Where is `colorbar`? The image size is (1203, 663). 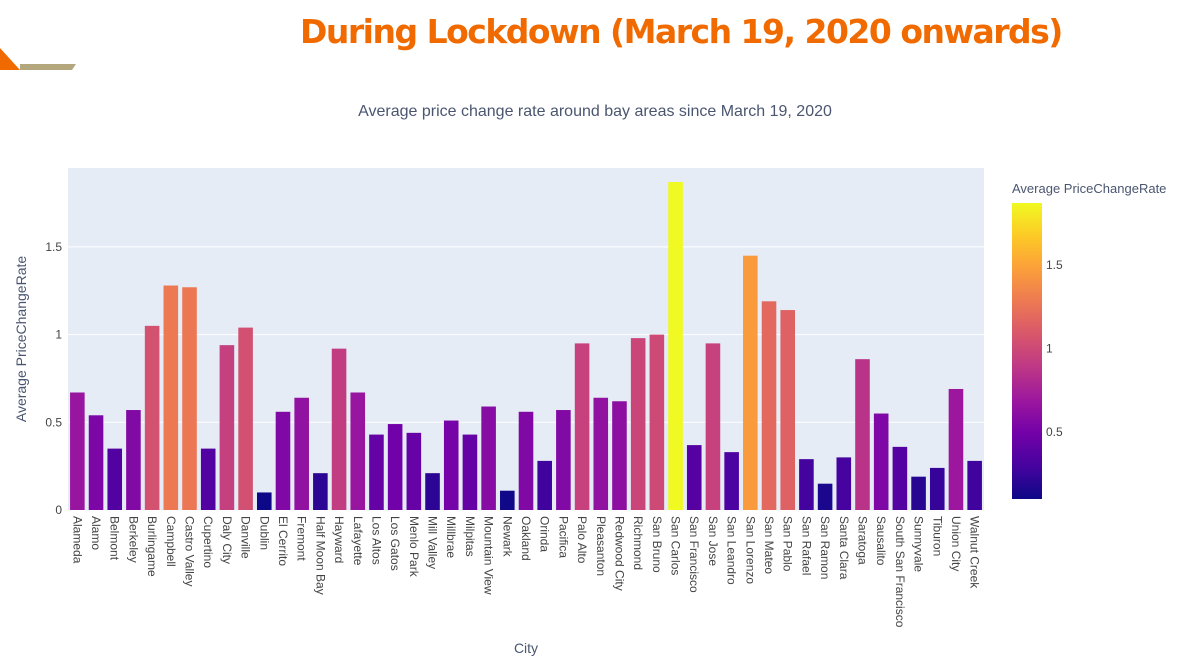
colorbar is located at coordinates (1027, 351).